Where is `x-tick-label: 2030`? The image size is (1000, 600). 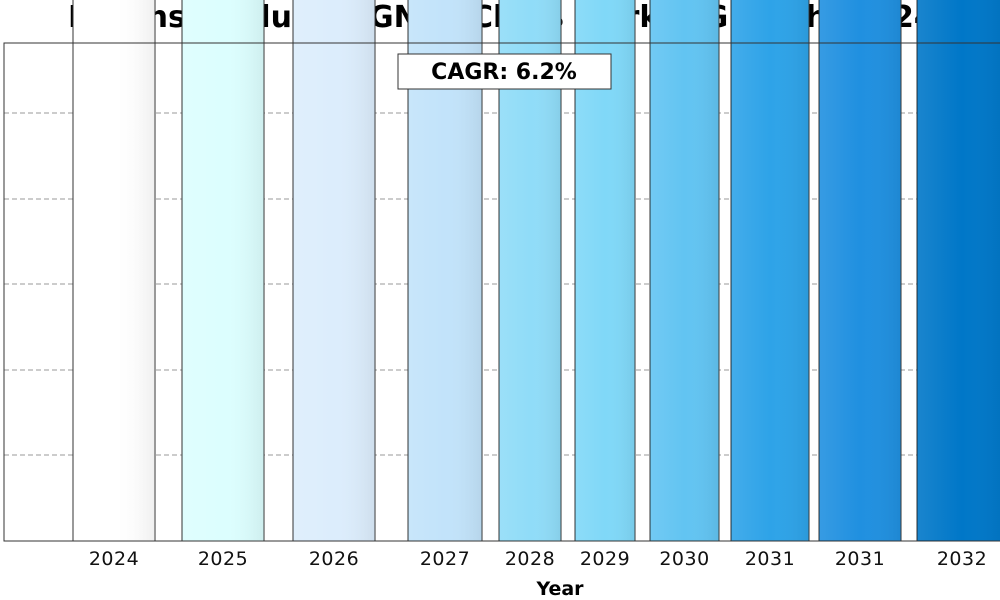
x-tick-label: 2030 is located at coordinates (684, 559).